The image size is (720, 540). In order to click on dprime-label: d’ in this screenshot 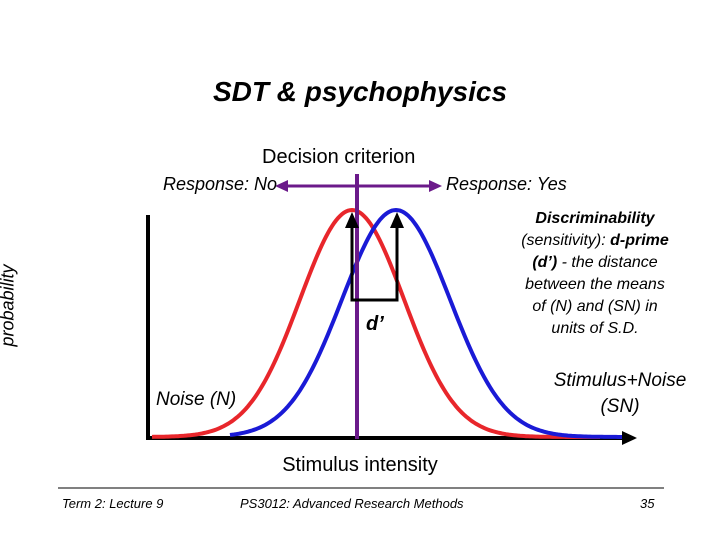, I will do `click(375, 324)`.